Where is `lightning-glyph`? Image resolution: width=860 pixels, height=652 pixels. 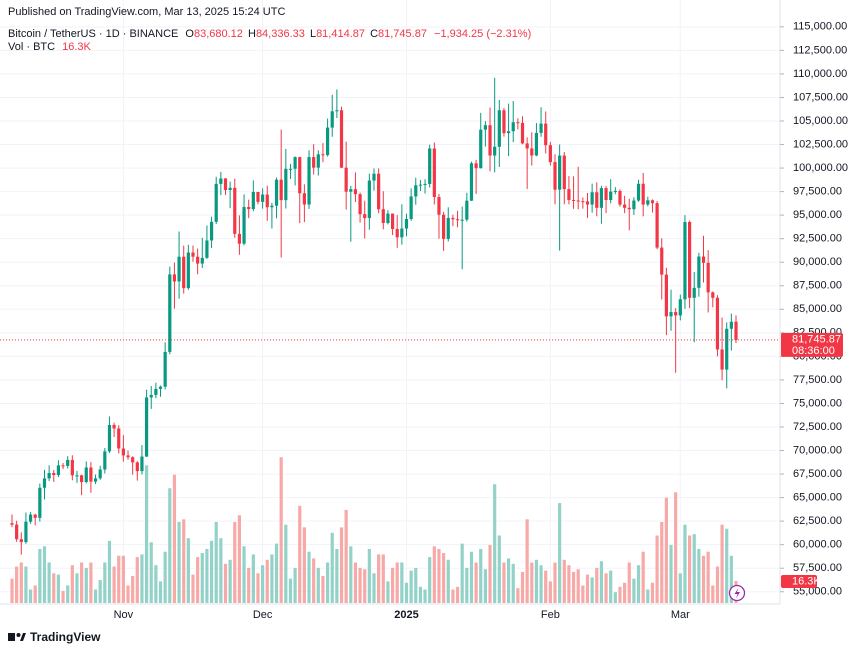
lightning-glyph is located at coordinates (737, 593).